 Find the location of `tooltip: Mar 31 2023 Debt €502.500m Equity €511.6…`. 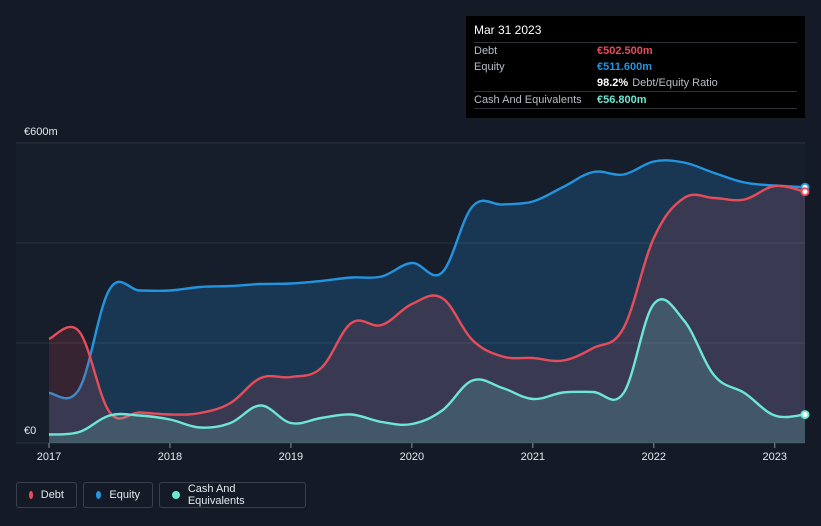

tooltip: Mar 31 2023 Debt €502.500m Equity €511.6… is located at coordinates (635, 67).